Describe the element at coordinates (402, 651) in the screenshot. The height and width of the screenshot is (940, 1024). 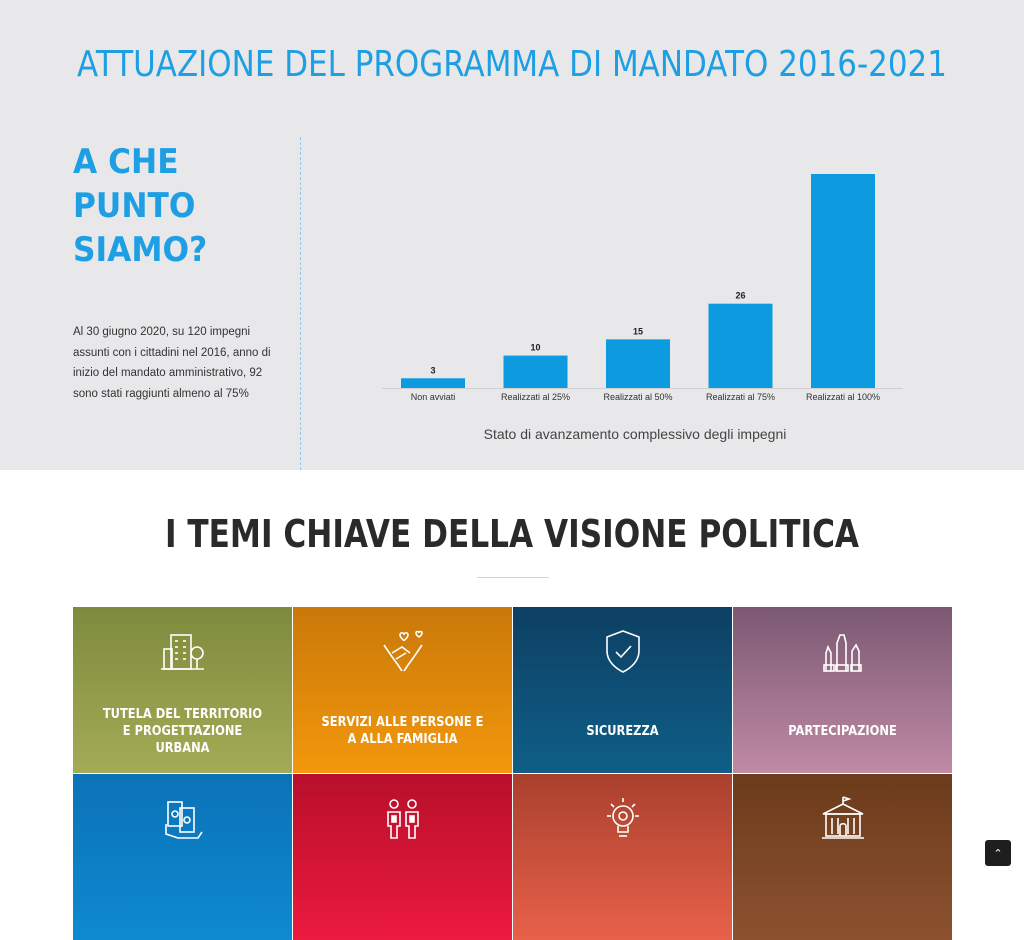
I see `caring-hands-icon` at that location.